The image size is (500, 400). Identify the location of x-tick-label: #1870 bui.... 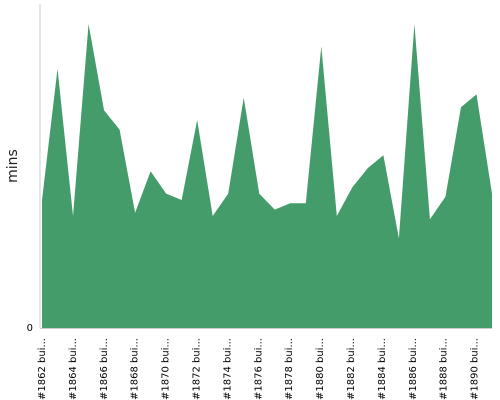
(166, 369).